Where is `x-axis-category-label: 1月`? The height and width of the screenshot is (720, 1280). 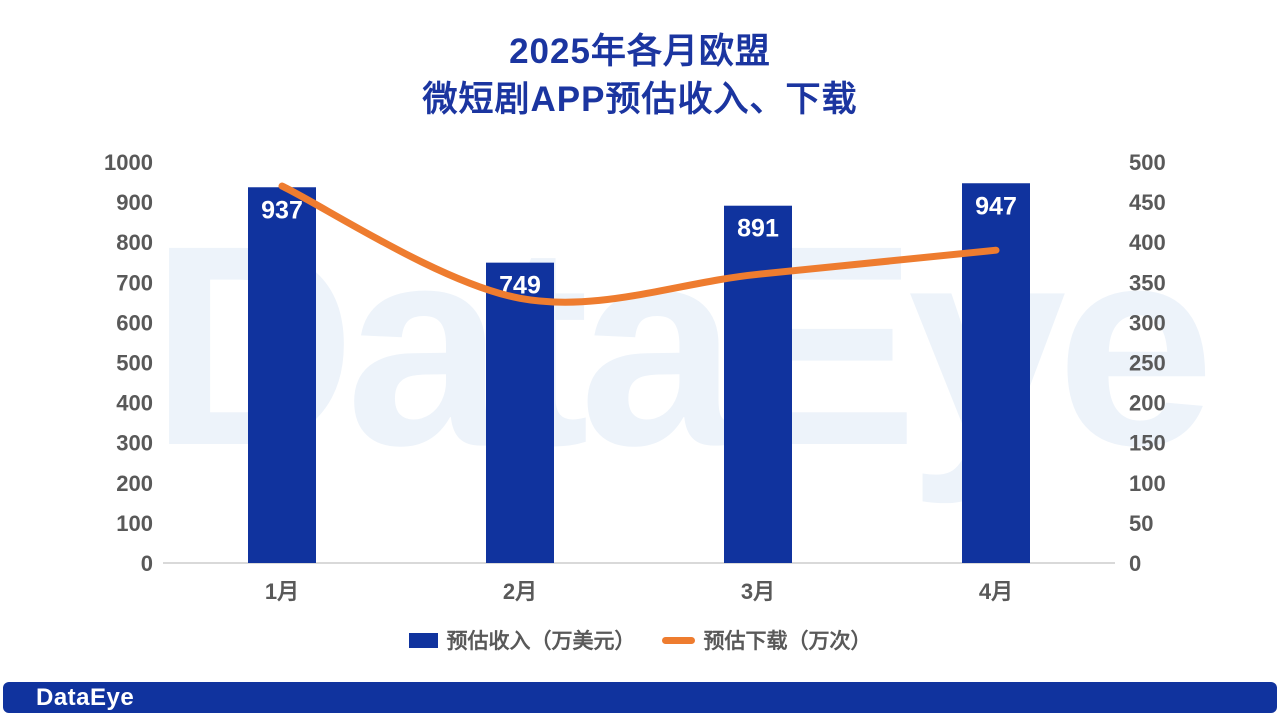 x-axis-category-label: 1月 is located at coordinates (282, 591).